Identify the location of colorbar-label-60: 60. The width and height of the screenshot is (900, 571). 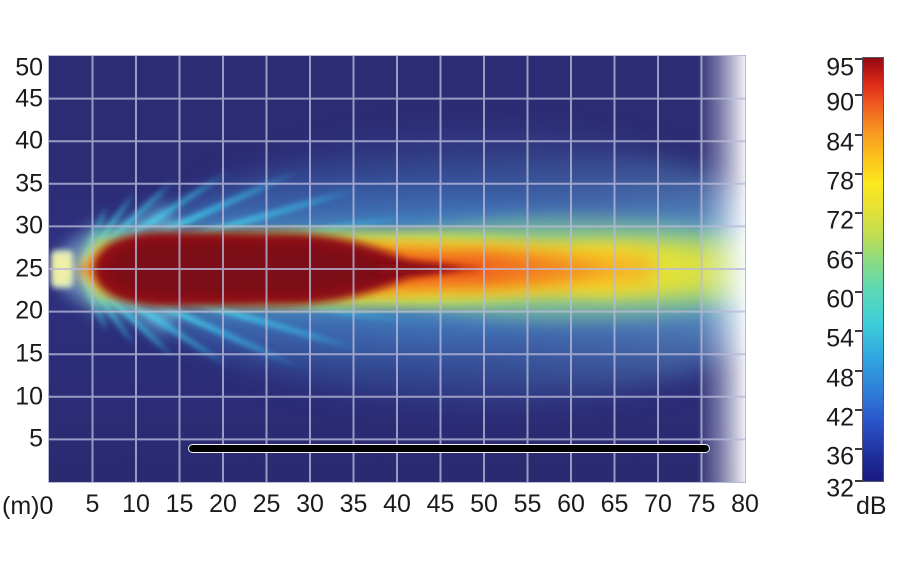
(840, 299).